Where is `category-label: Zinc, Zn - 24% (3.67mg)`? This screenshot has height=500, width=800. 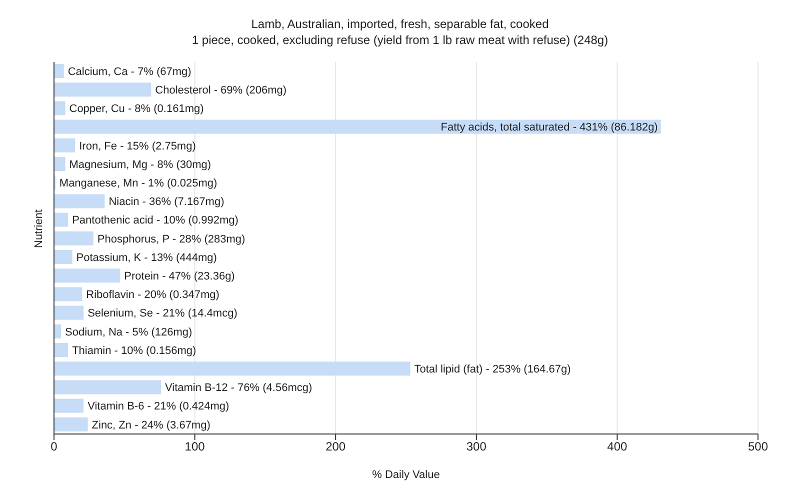
category-label: Zinc, Zn - 24% (3.67mg) is located at coordinates (151, 425).